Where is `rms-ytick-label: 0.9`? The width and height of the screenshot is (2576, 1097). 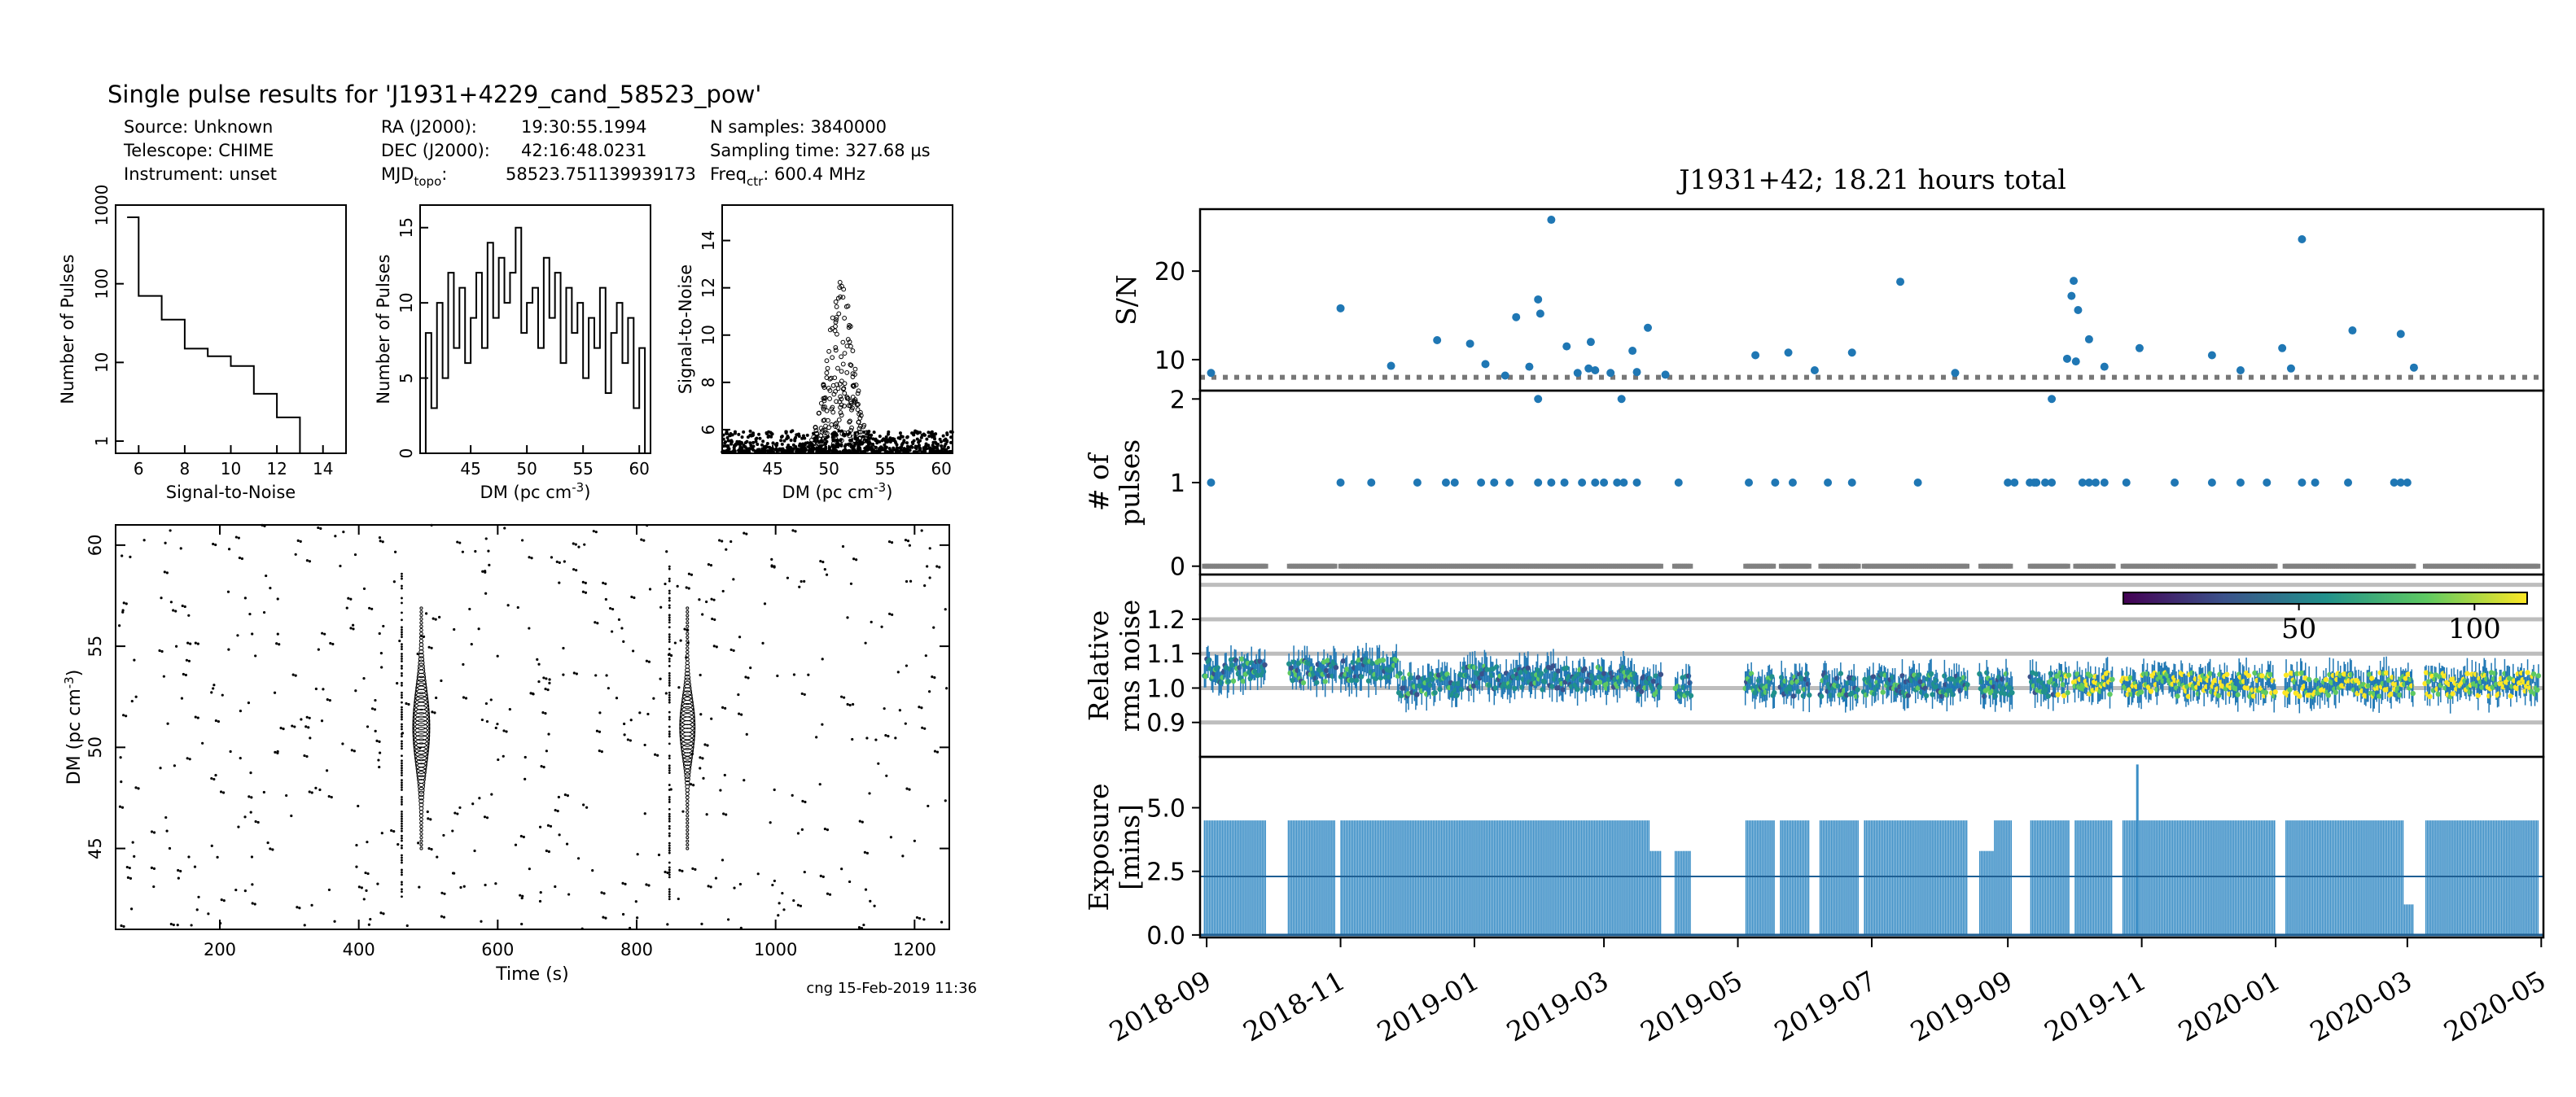 rms-ytick-label: 0.9 is located at coordinates (1165, 724).